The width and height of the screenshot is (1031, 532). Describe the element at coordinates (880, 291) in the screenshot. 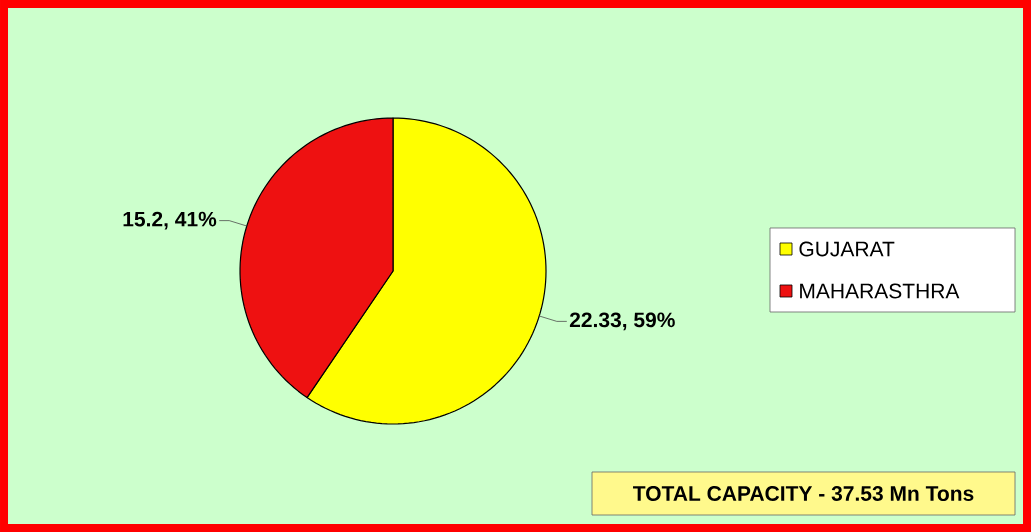

I see `legend-label: MAHARASTHRA` at that location.